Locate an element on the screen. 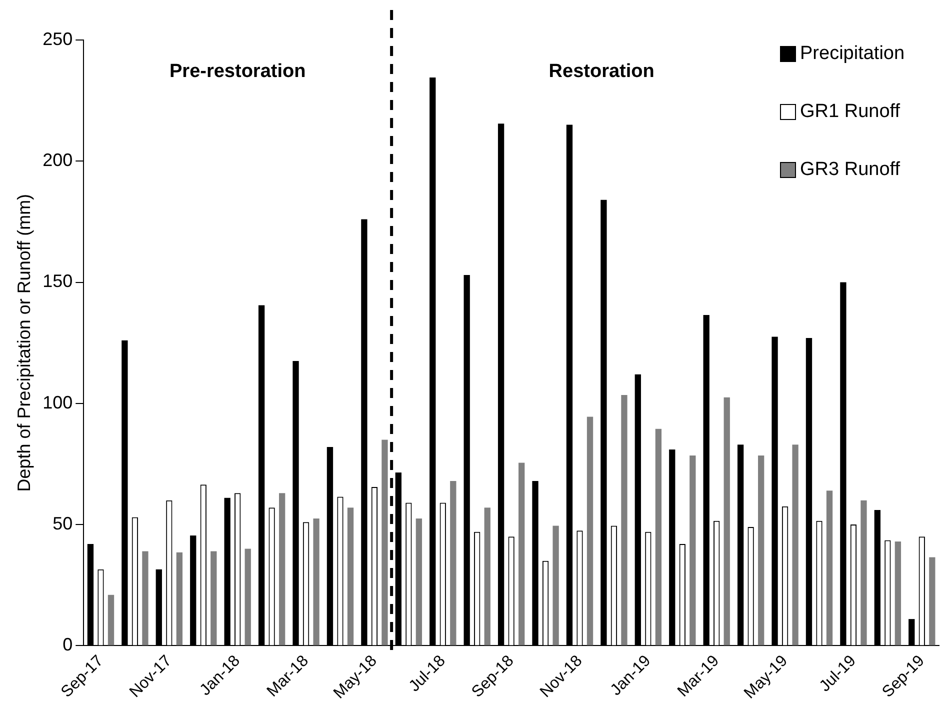 This screenshot has height=713, width=947. y-tick-label: 250 is located at coordinates (57, 38).